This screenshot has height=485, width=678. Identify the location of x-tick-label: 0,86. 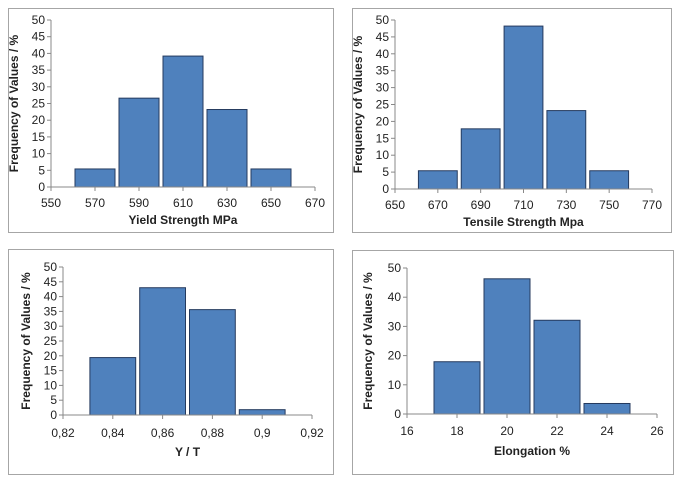
(163, 433).